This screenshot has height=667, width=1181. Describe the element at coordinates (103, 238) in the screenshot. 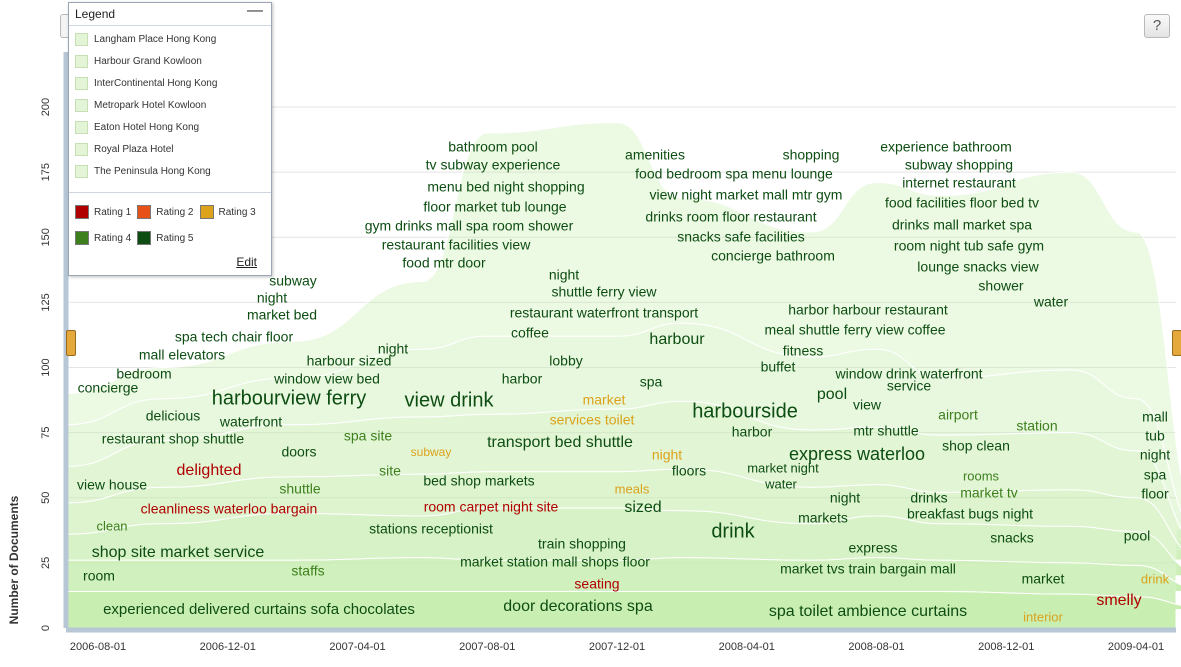

I see `legend-rating-item: Rating 4` at that location.